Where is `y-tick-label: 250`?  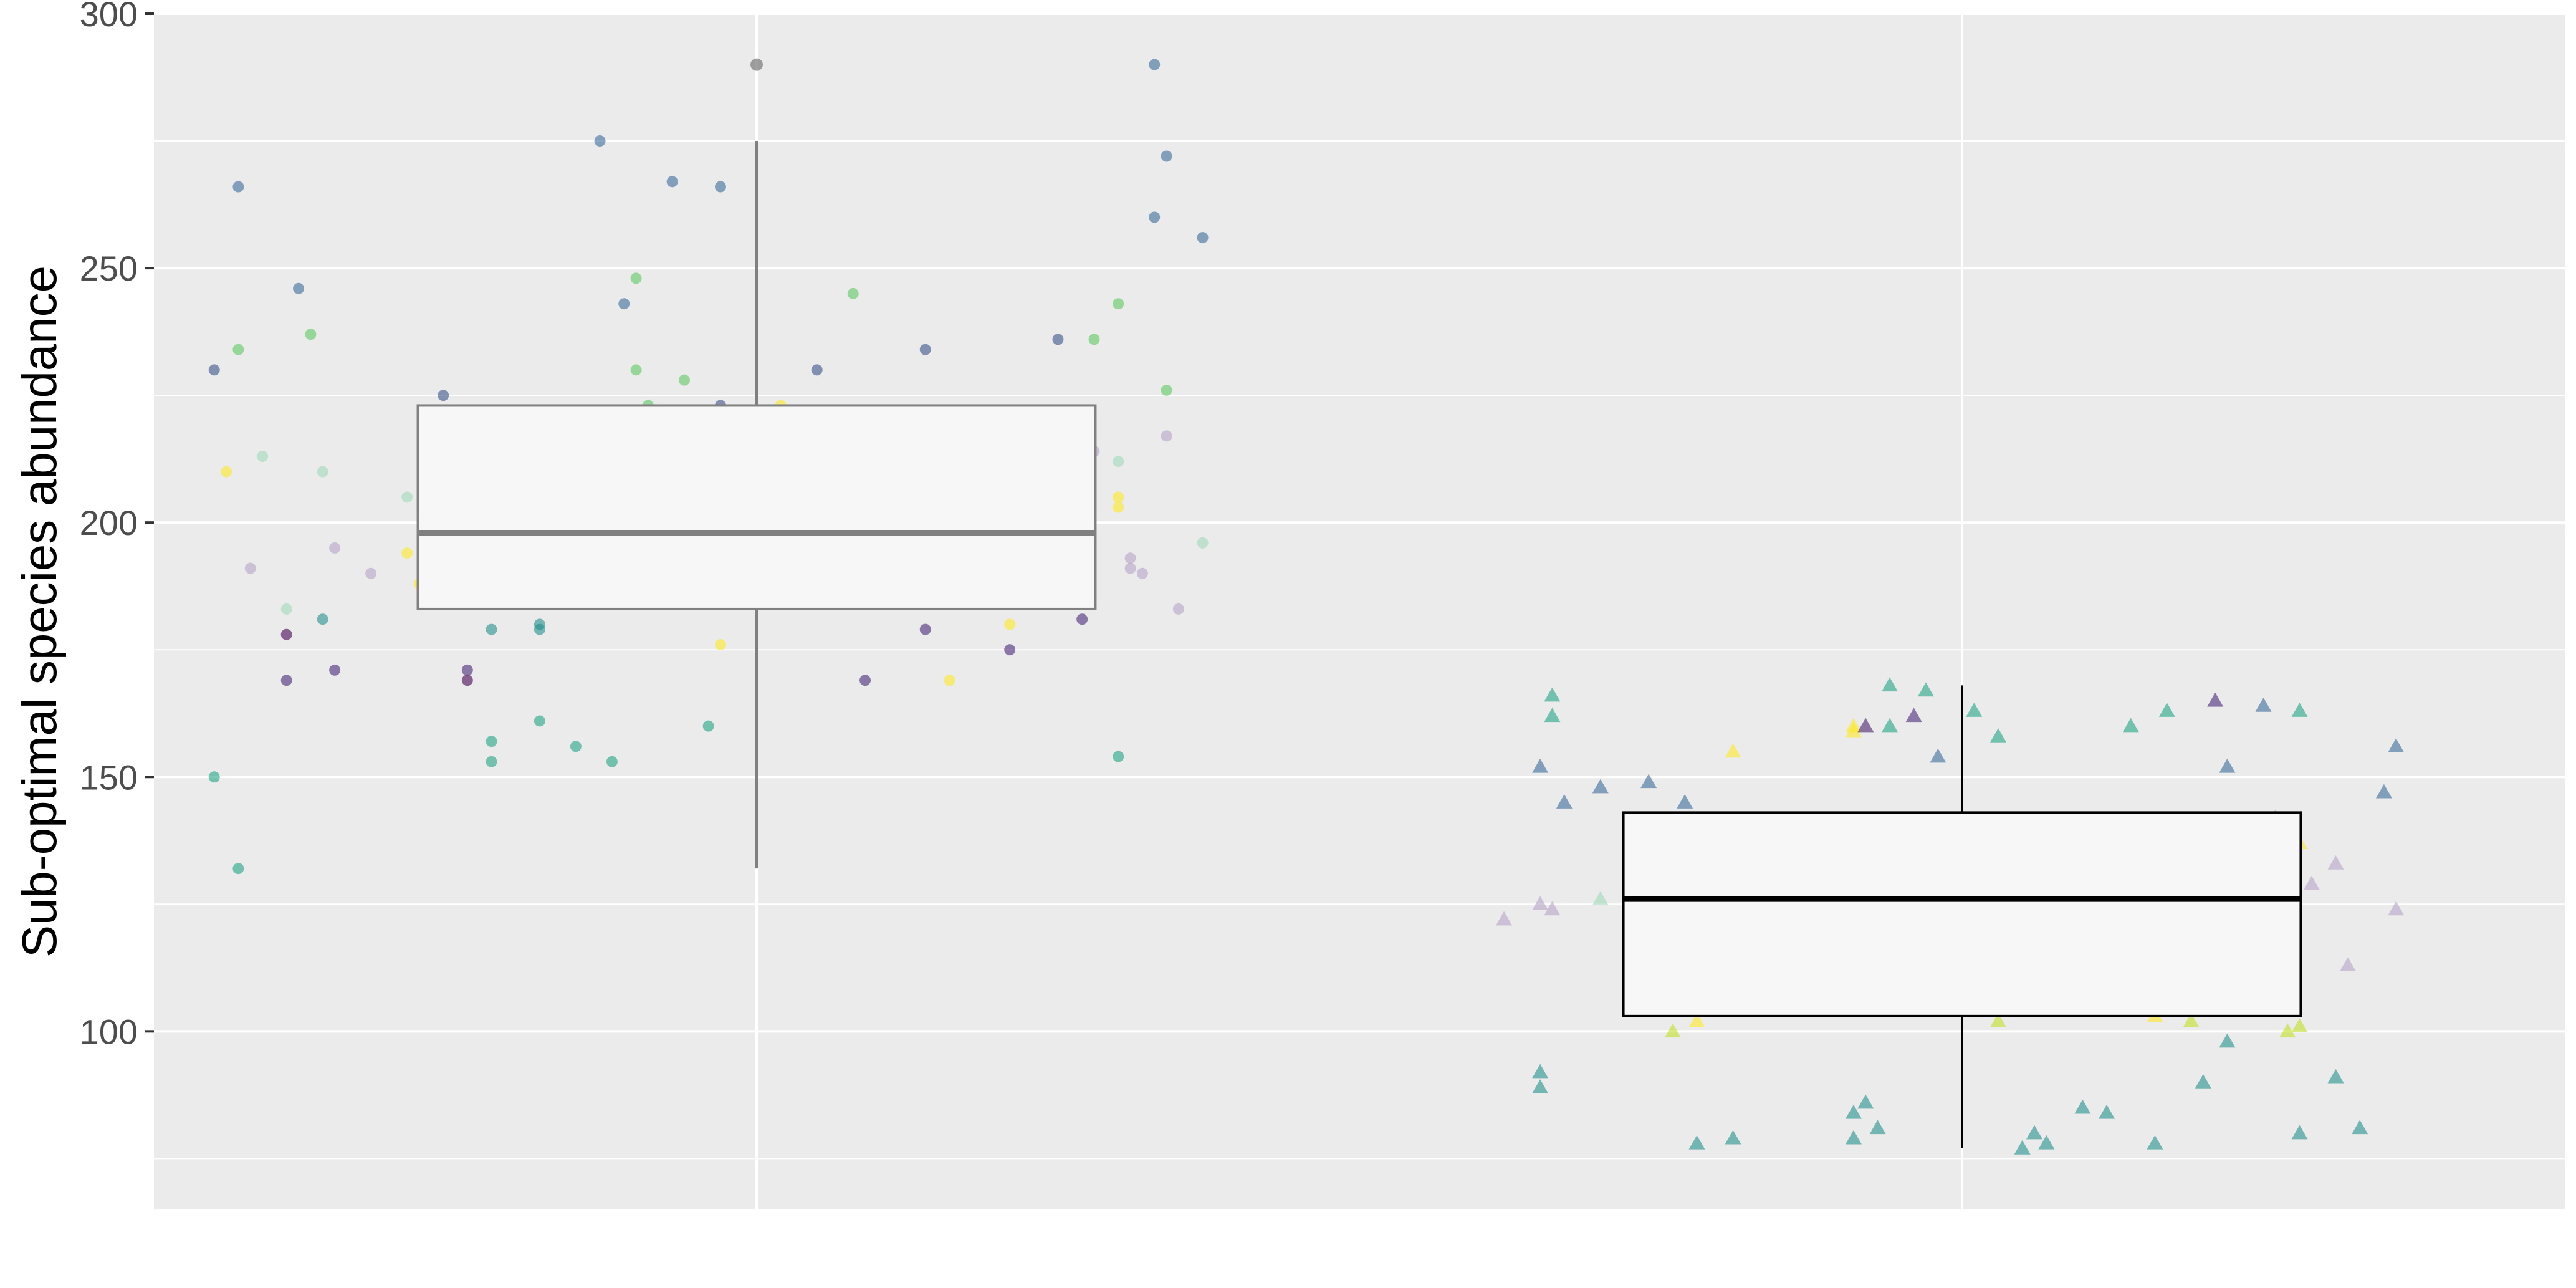 y-tick-label: 250 is located at coordinates (109, 268).